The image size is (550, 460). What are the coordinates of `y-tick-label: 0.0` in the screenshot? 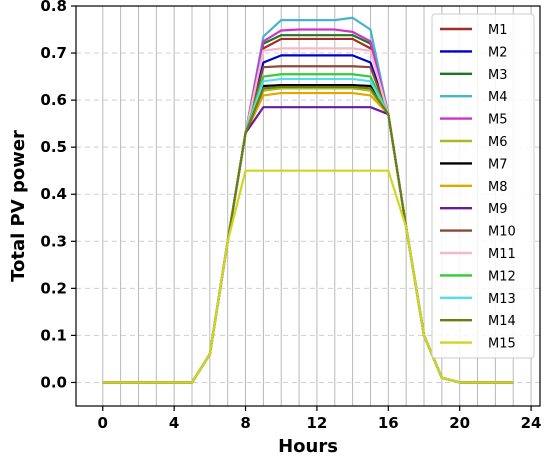 It's located at (53, 382).